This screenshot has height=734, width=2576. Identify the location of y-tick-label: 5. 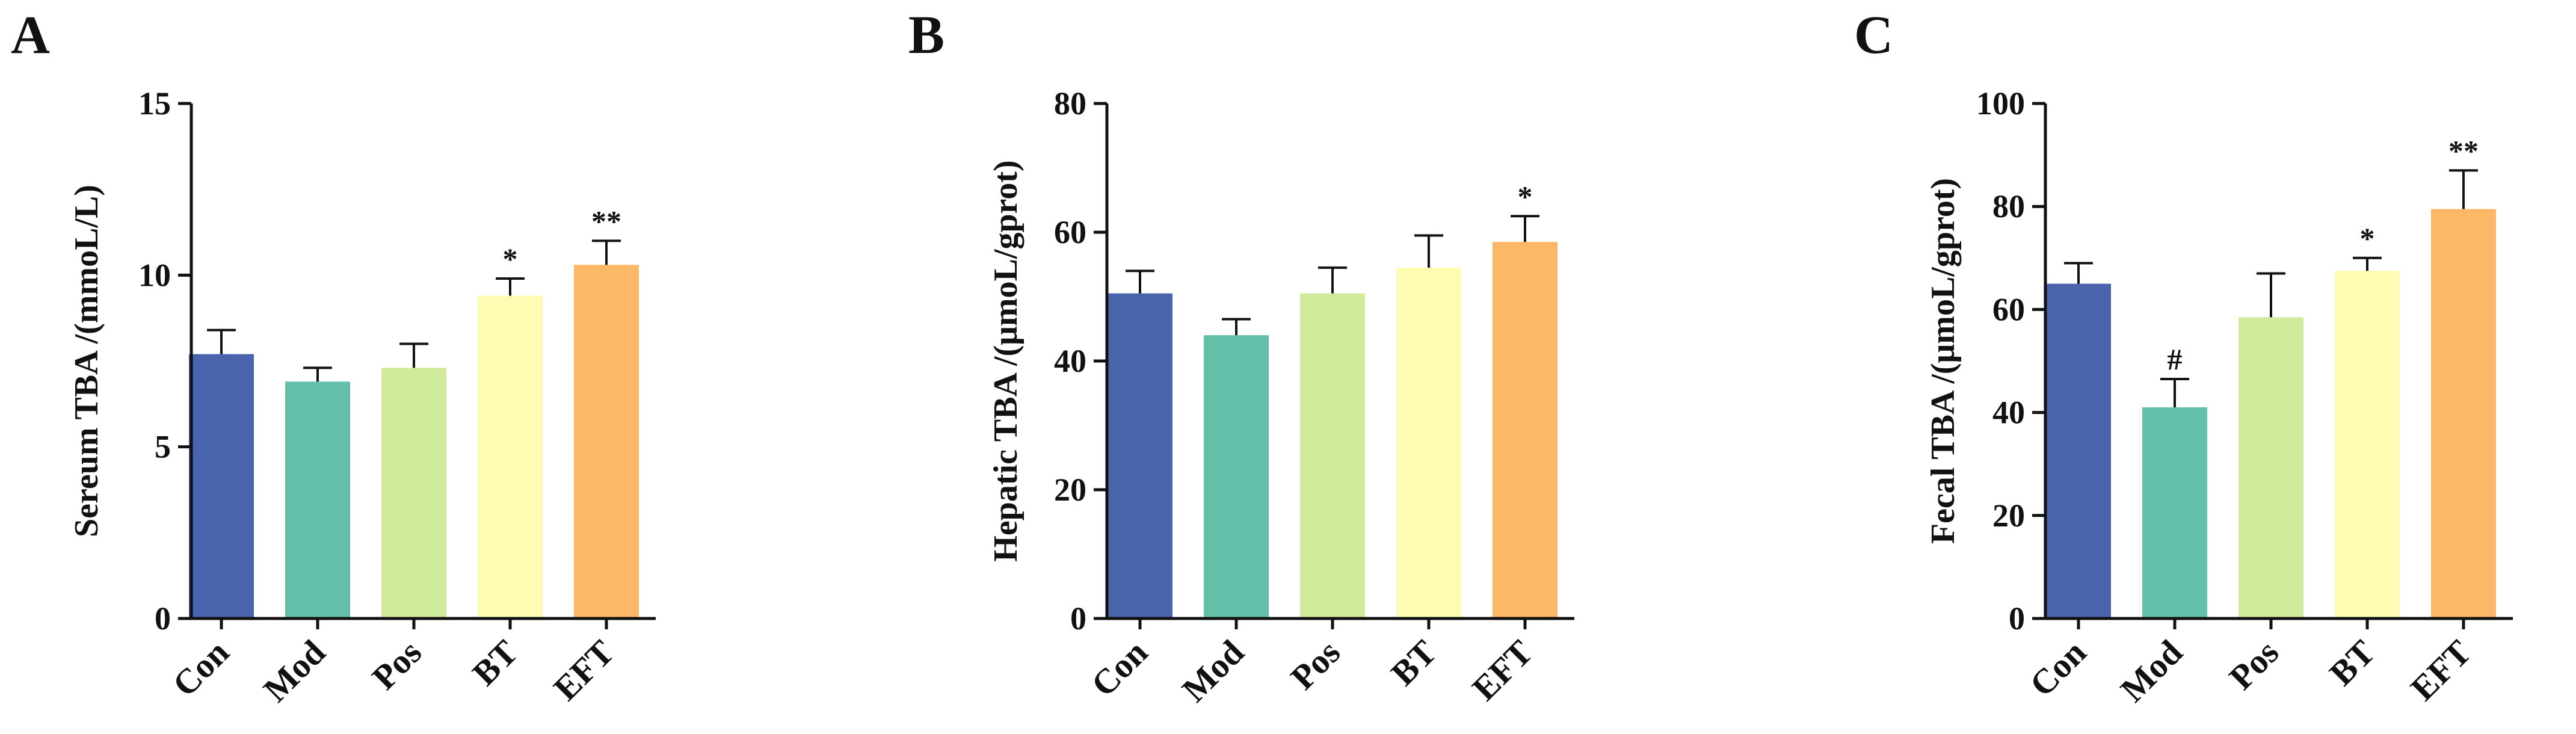
(163, 447).